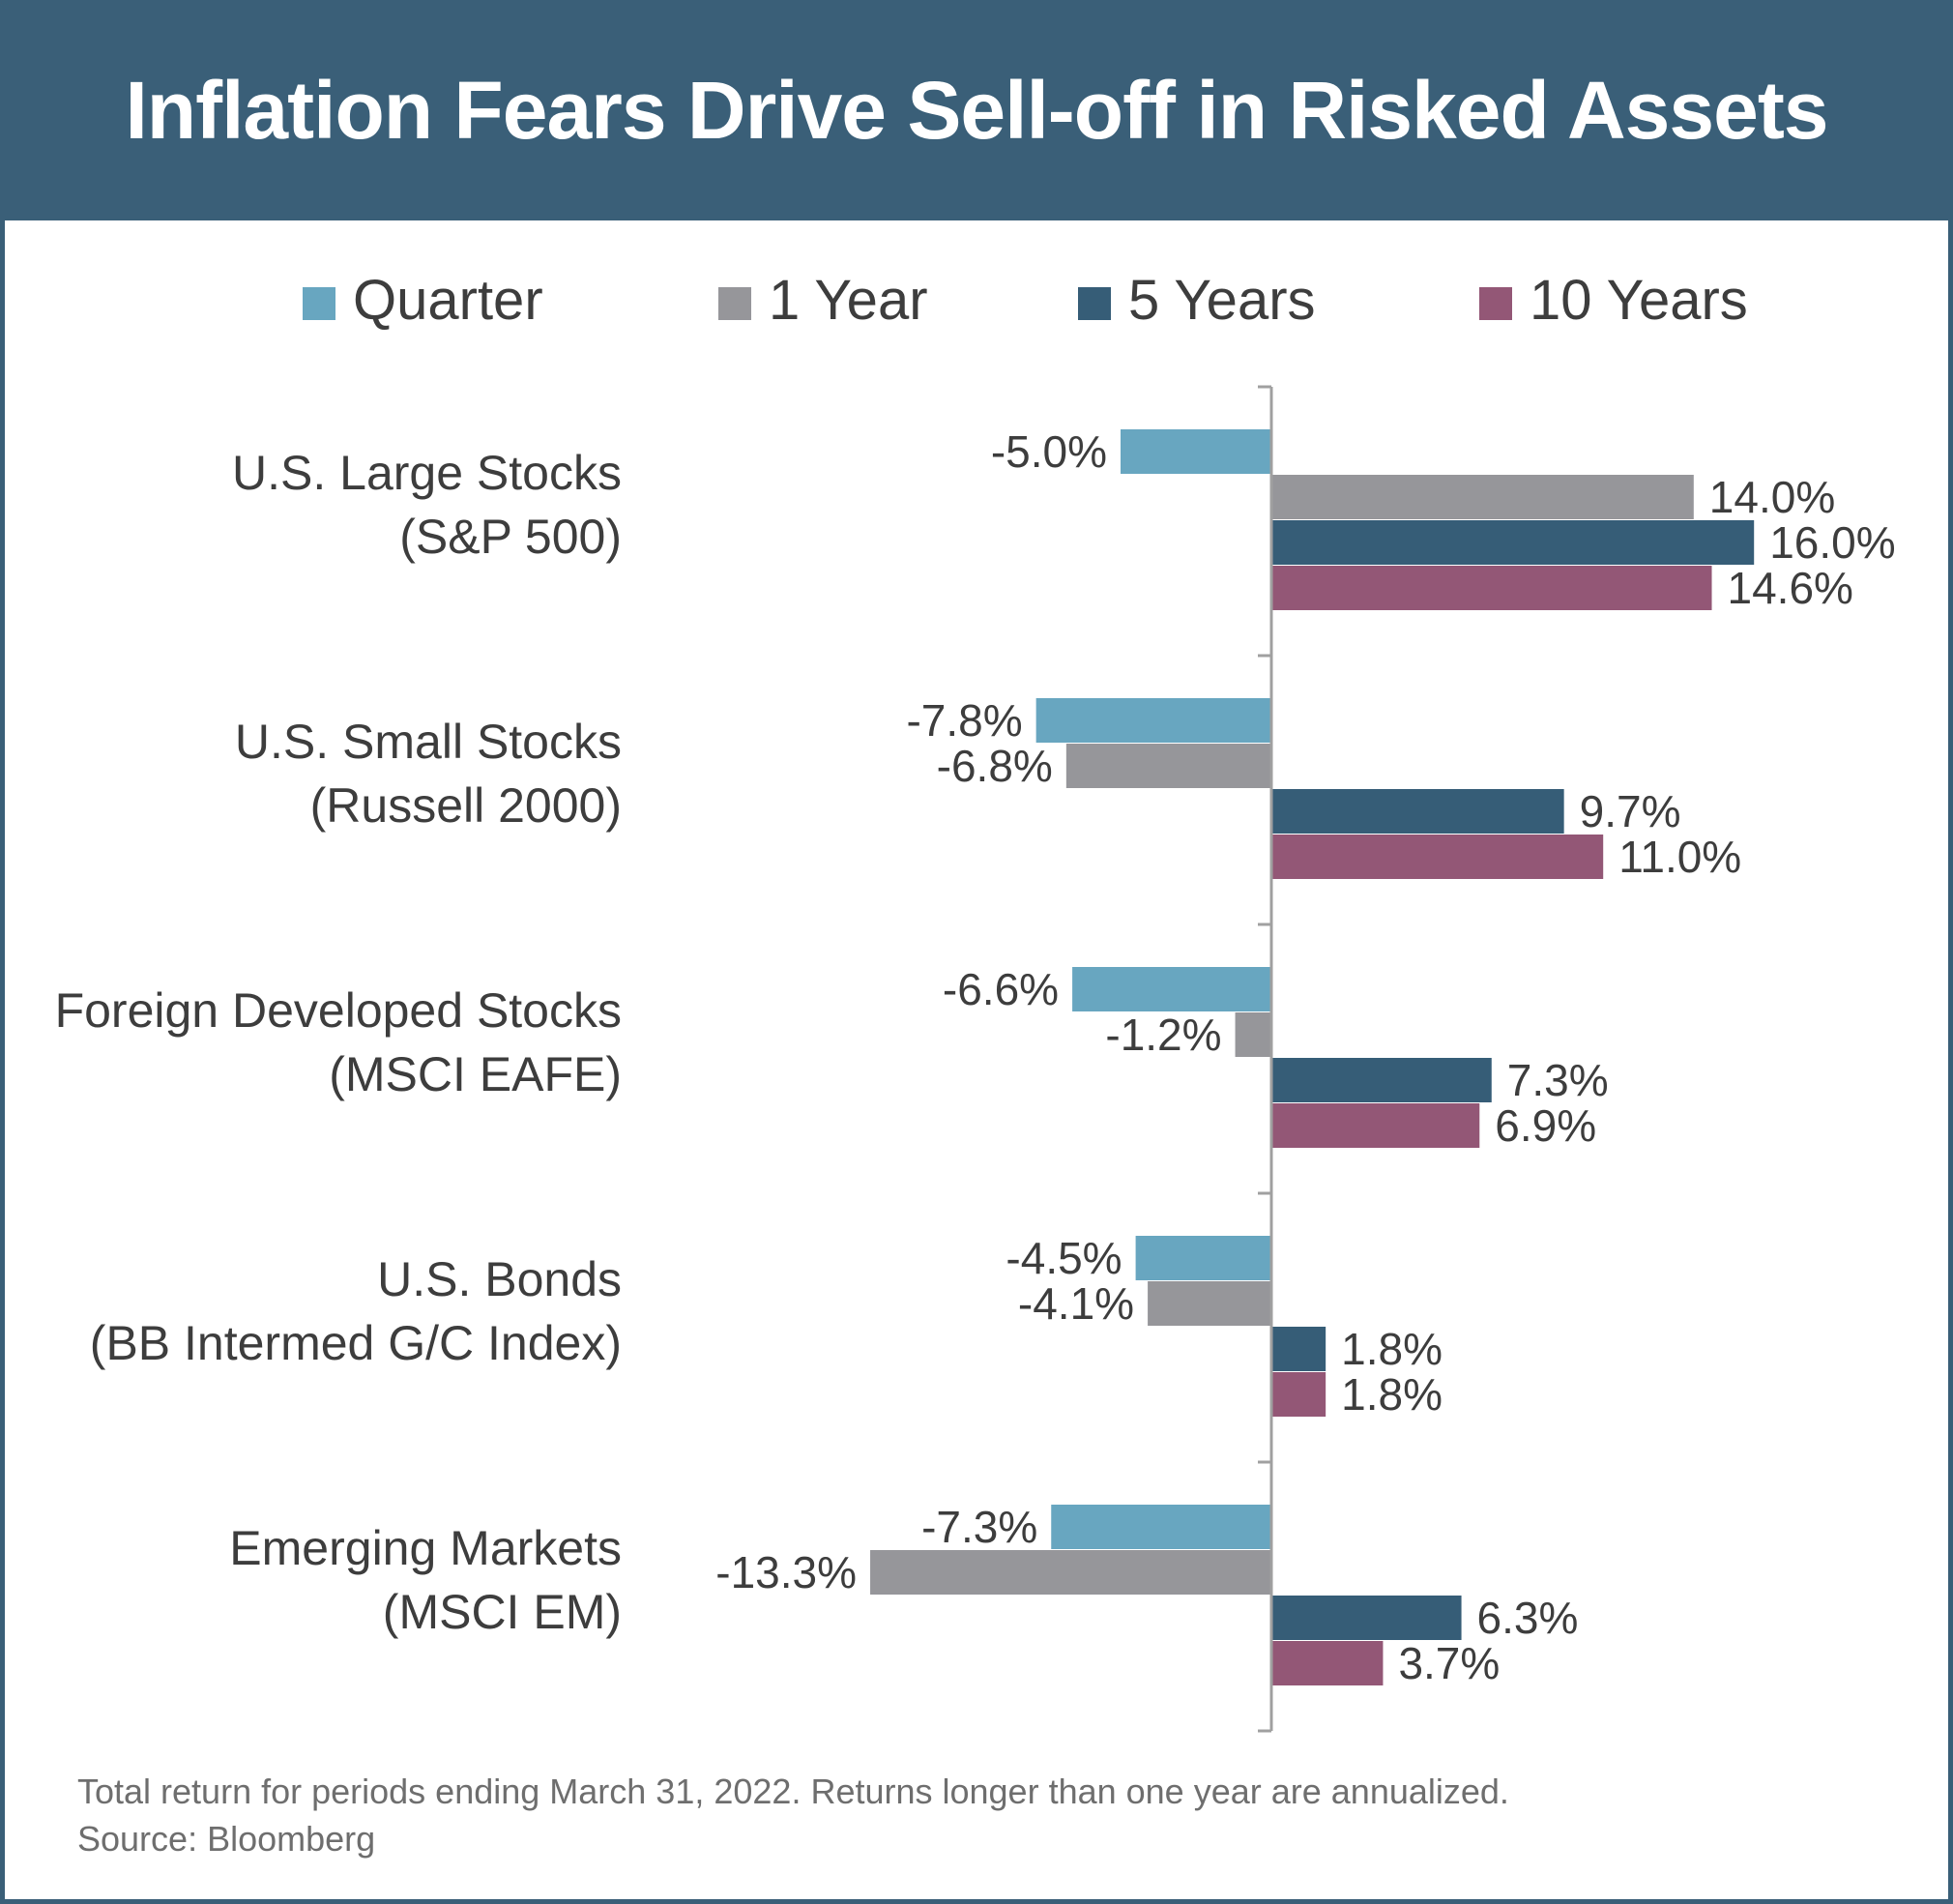 The width and height of the screenshot is (1953, 1904). What do you see at coordinates (1832, 543) in the screenshot?
I see `data-label: 16.0%` at bounding box center [1832, 543].